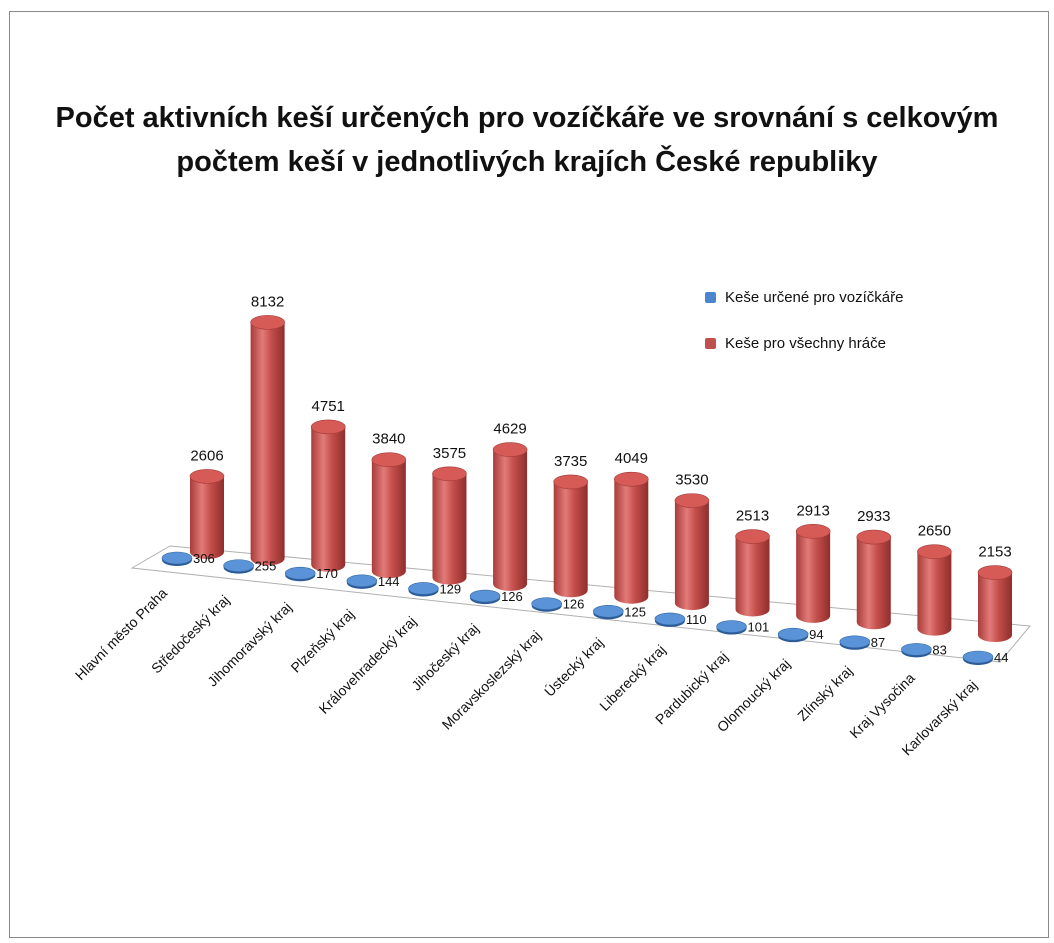 Image resolution: width=1054 pixels, height=943 pixels. Describe the element at coordinates (814, 297) in the screenshot. I see `legend-label-wheelchair: Keše určené pro vozíčkáře` at that location.